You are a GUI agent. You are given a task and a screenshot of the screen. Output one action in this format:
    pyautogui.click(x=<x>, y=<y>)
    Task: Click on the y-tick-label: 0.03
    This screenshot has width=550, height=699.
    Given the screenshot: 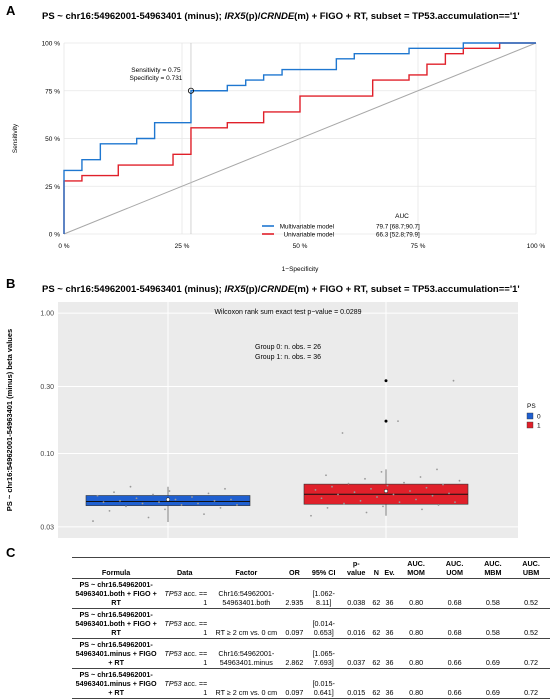 What is the action you would take?
    pyautogui.click(x=47, y=527)
    